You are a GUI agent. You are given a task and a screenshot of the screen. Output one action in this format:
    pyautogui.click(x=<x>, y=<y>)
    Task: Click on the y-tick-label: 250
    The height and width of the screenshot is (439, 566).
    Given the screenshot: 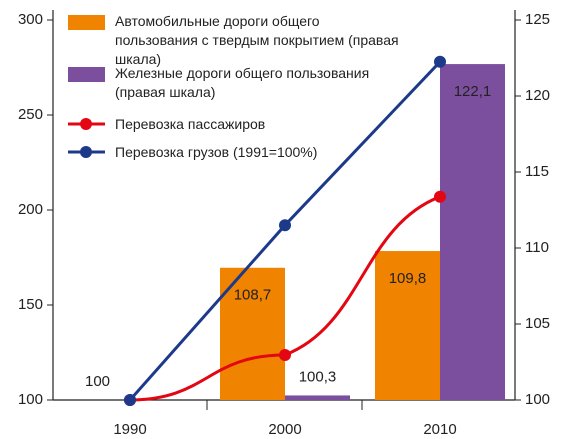 What is the action you would take?
    pyautogui.click(x=30, y=114)
    